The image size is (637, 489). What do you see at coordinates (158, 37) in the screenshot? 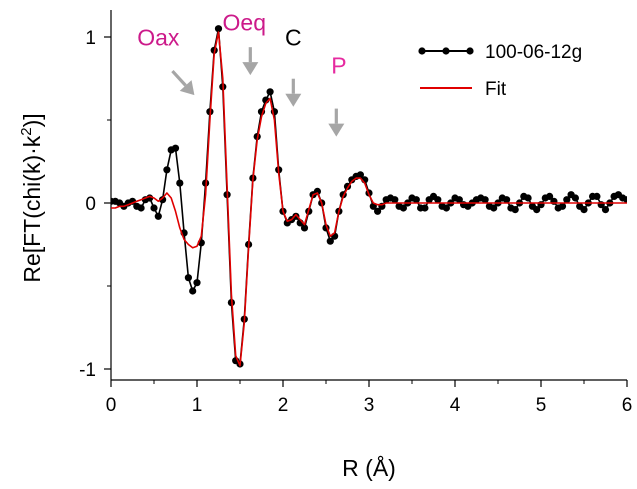
I see `annotation-label: Oax` at bounding box center [158, 37].